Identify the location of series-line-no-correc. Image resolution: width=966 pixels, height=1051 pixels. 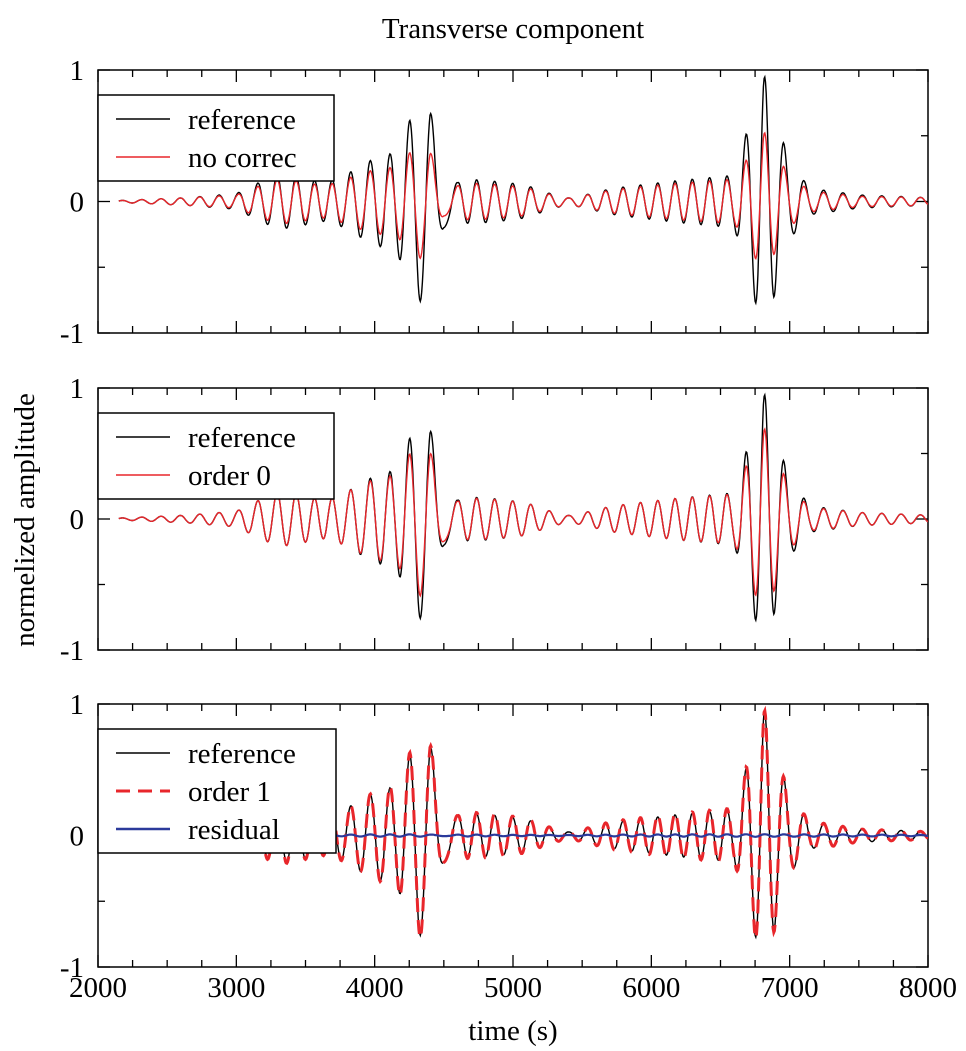
(523, 196).